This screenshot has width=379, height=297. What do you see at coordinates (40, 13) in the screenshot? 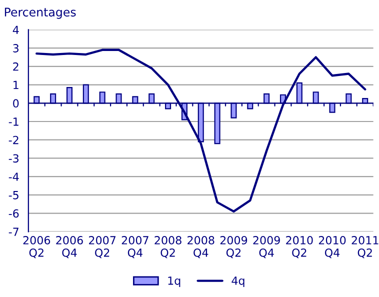
I see `y-axis-title: Percentages` at bounding box center [40, 13].